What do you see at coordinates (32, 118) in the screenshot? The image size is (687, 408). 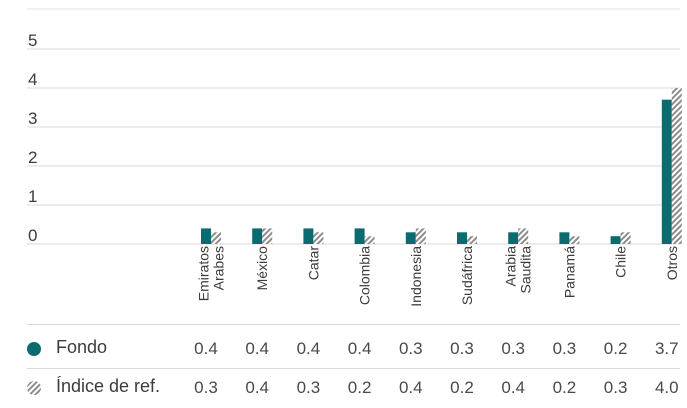 I see `y-tick-label: 3` at bounding box center [32, 118].